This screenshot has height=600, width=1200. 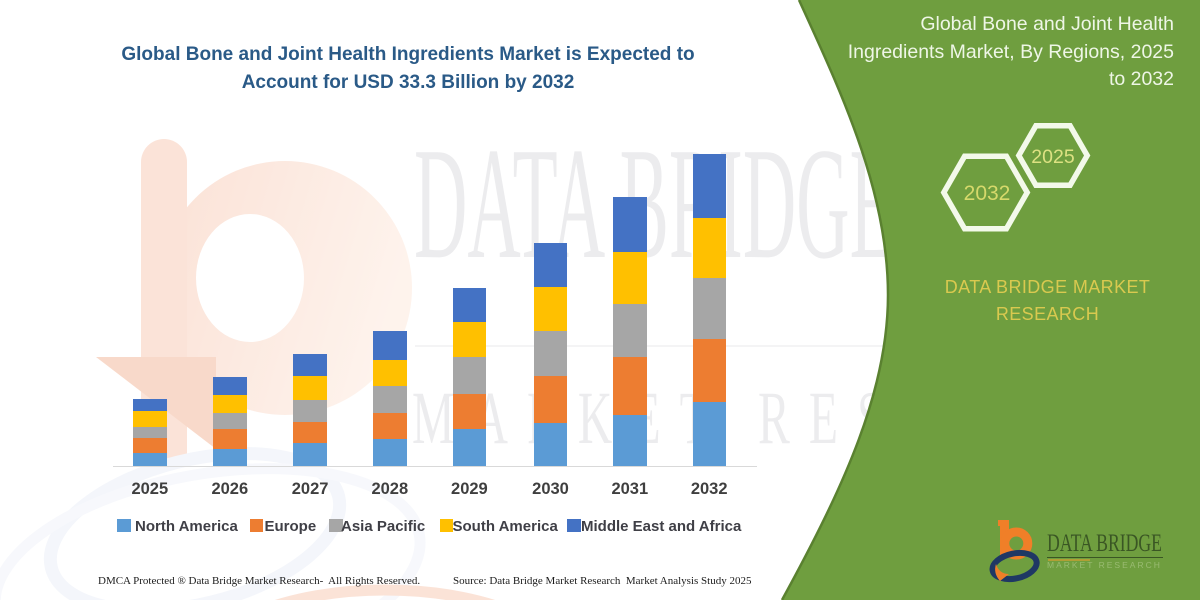 What do you see at coordinates (987, 193) in the screenshot?
I see `svg-text: 2032` at bounding box center [987, 193].